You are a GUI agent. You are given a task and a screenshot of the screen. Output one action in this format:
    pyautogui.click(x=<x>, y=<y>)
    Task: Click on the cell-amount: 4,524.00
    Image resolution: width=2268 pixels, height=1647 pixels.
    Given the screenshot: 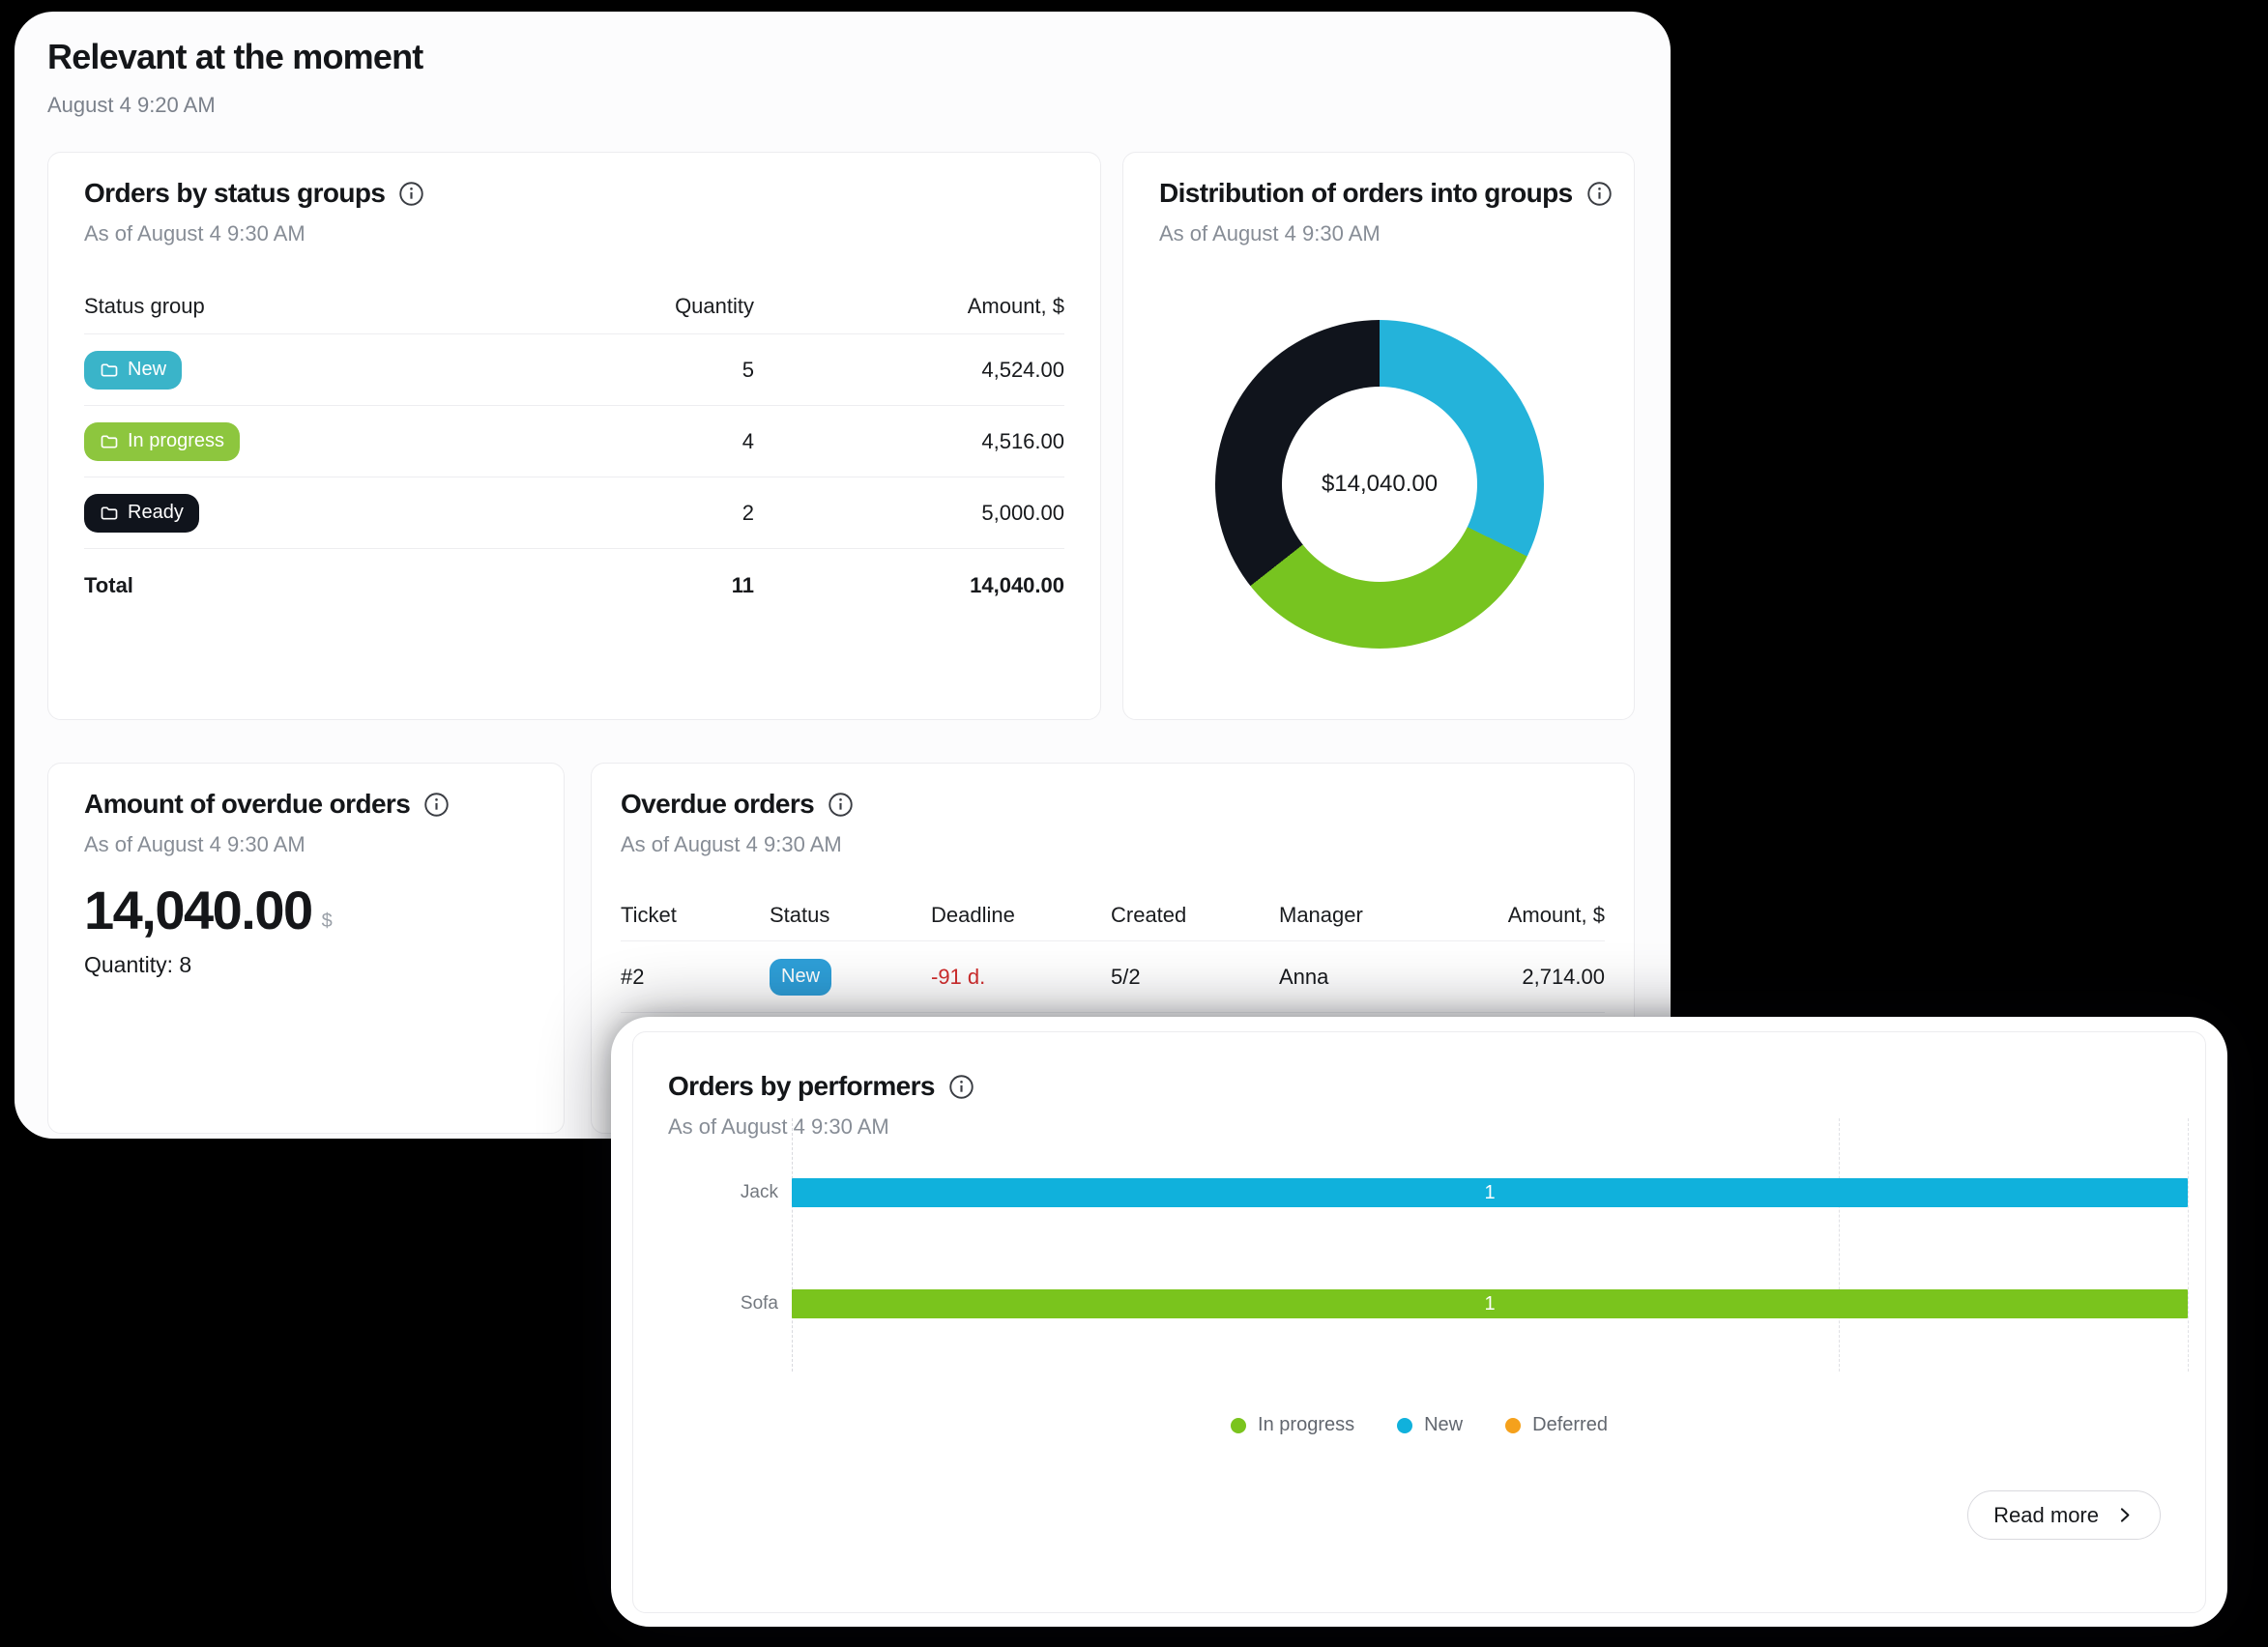 What is the action you would take?
    pyautogui.click(x=1023, y=369)
    